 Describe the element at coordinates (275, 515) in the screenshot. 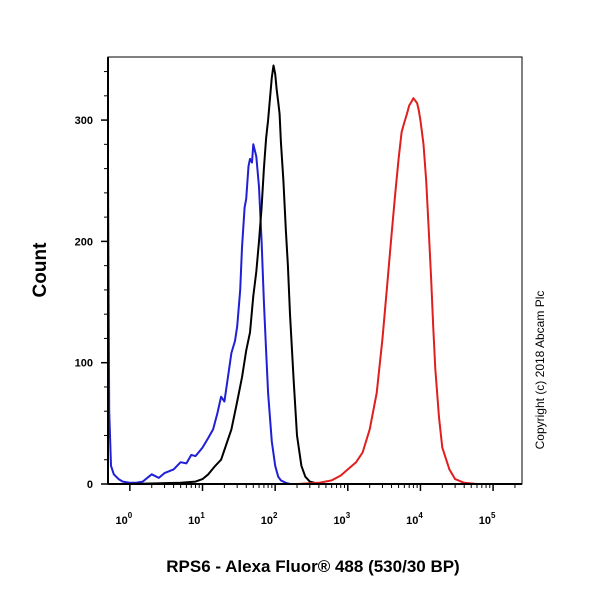

I see `x-tick-label-exponent: 2` at that location.